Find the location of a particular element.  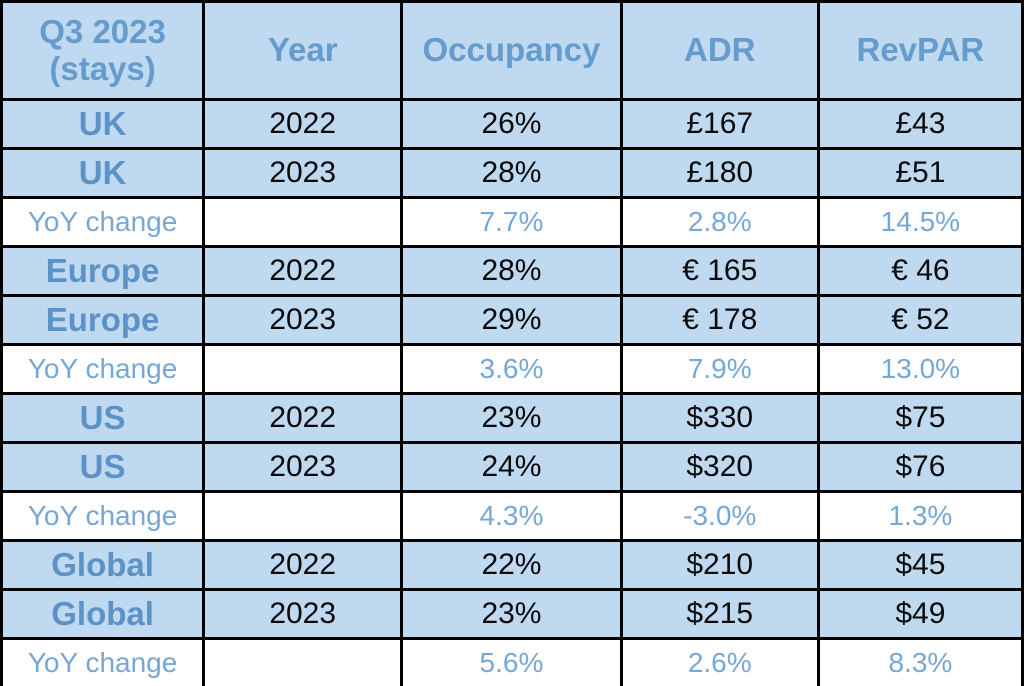

adr-cell: $330 is located at coordinates (719, 418).